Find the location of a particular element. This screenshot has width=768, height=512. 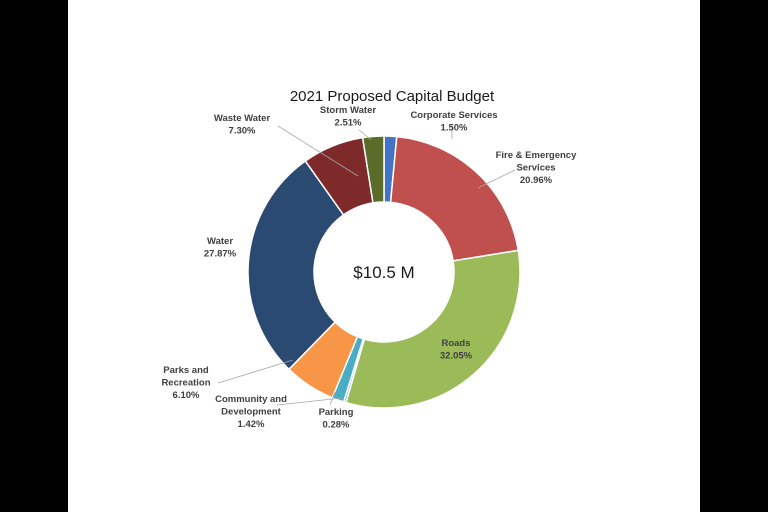

center-total-label: $10.5 M is located at coordinates (383, 272).